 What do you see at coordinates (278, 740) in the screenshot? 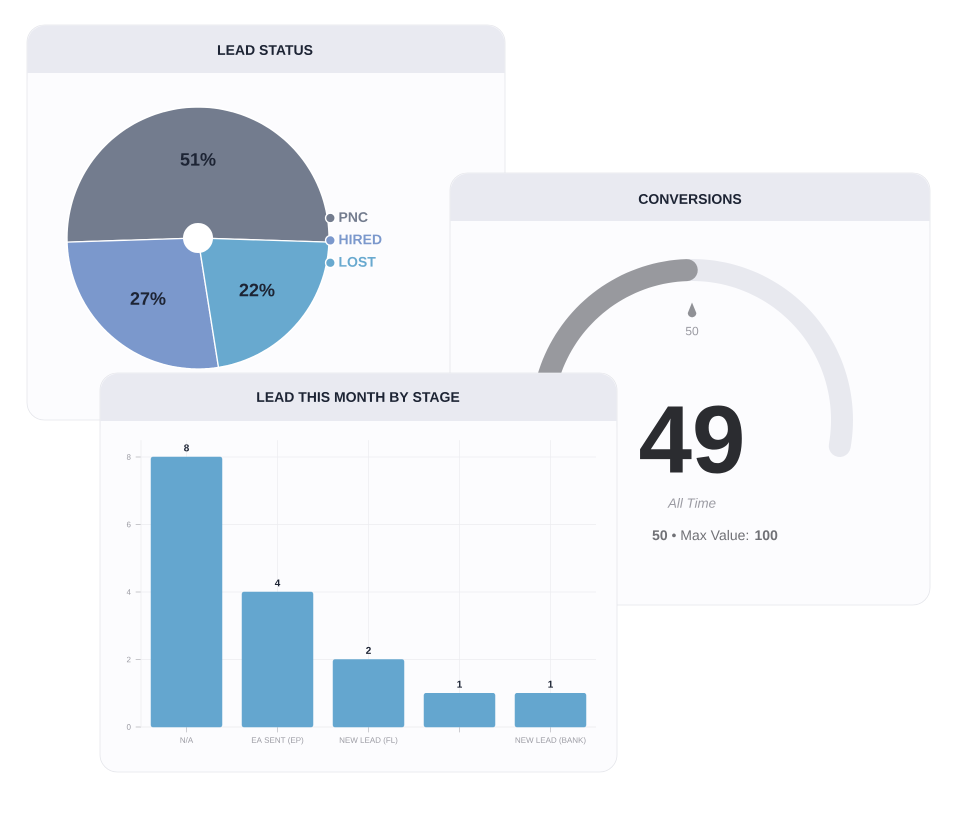
I see `x-tick-label: EA SENT (EP)` at bounding box center [278, 740].